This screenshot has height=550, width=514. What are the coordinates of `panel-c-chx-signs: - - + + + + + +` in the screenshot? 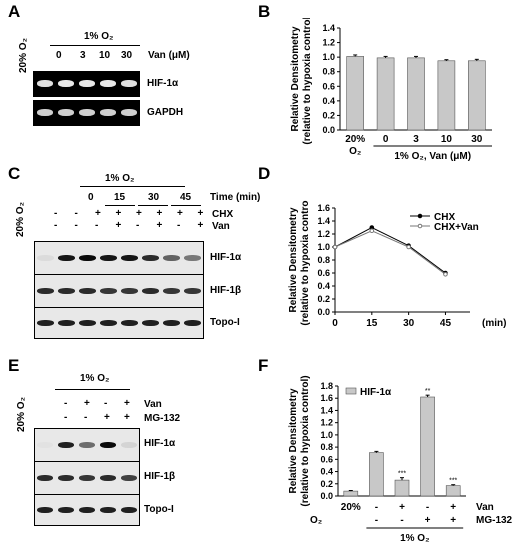 It's located at (120, 214).